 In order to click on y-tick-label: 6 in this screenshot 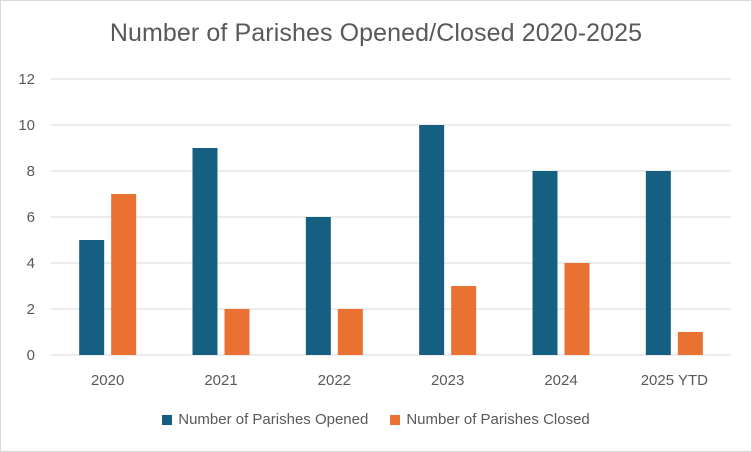, I will do `click(31, 217)`.